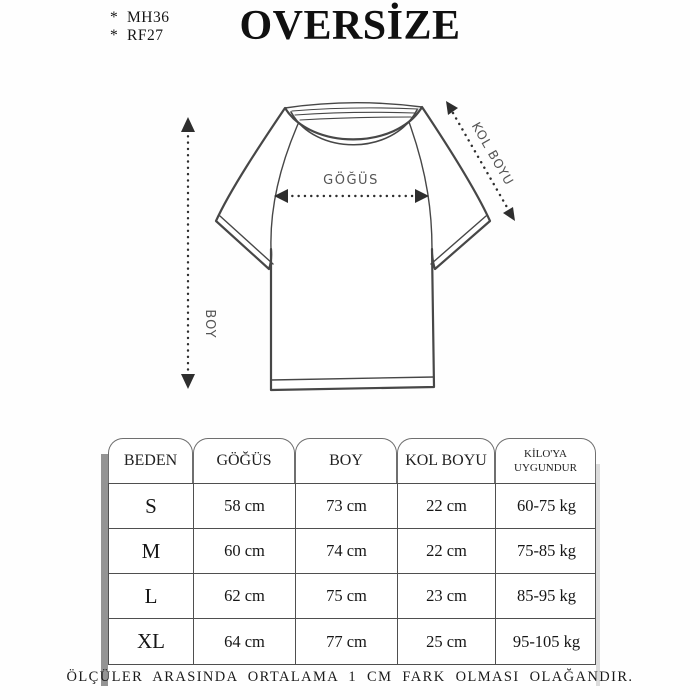 The image size is (700, 700). I want to click on length-arrow: BOY, so click(199, 253).